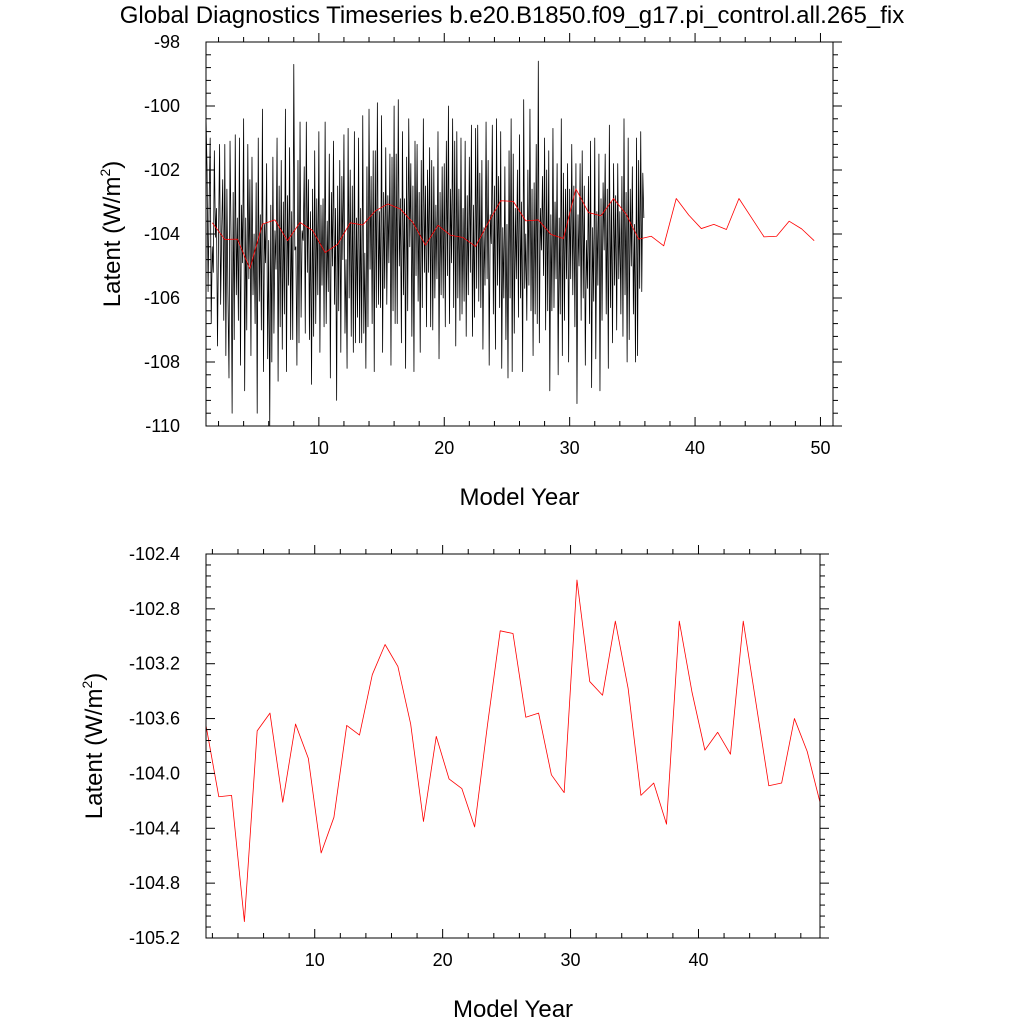  What do you see at coordinates (162, 426) in the screenshot?
I see `top-y-tick-label: -110` at bounding box center [162, 426].